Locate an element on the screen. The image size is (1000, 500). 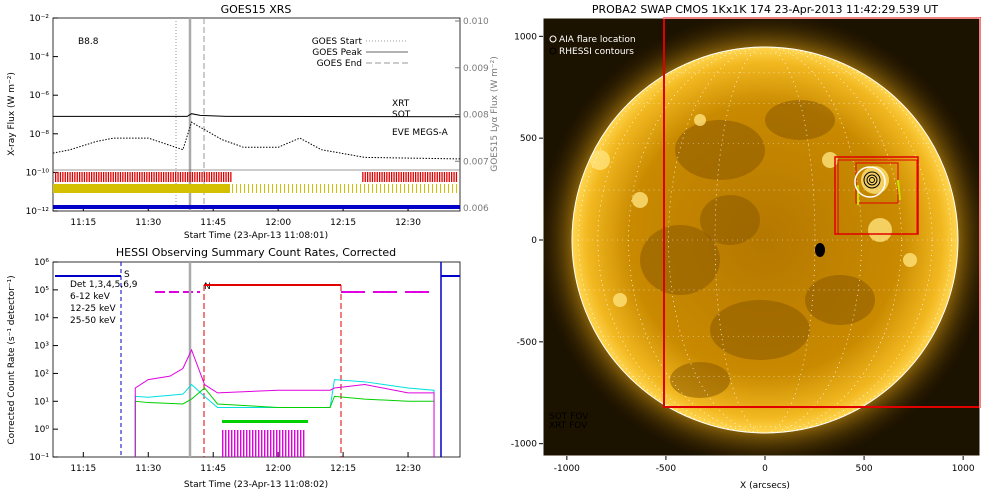
swap-legend-aia-icon is located at coordinates (553, 39).